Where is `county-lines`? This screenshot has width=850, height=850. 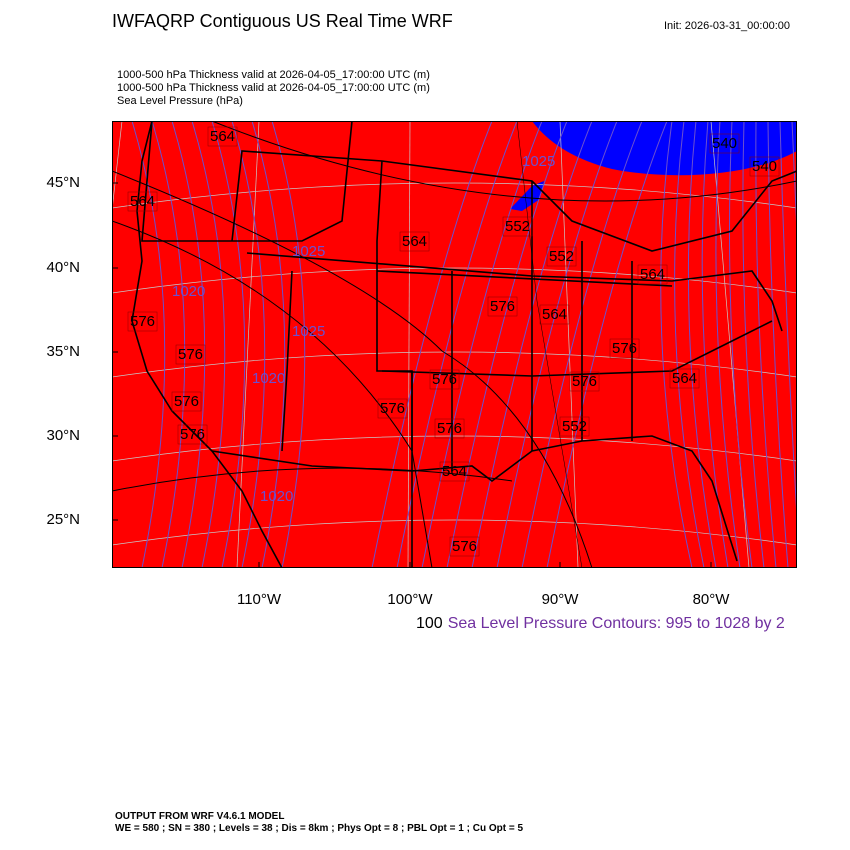 county-lines is located at coordinates (549, 344).